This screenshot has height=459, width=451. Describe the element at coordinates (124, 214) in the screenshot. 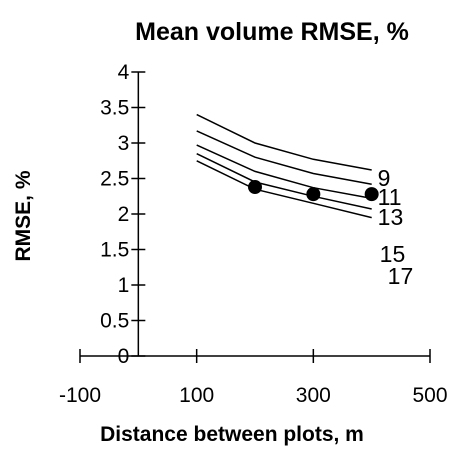

I see `y-tick-label: 2` at that location.